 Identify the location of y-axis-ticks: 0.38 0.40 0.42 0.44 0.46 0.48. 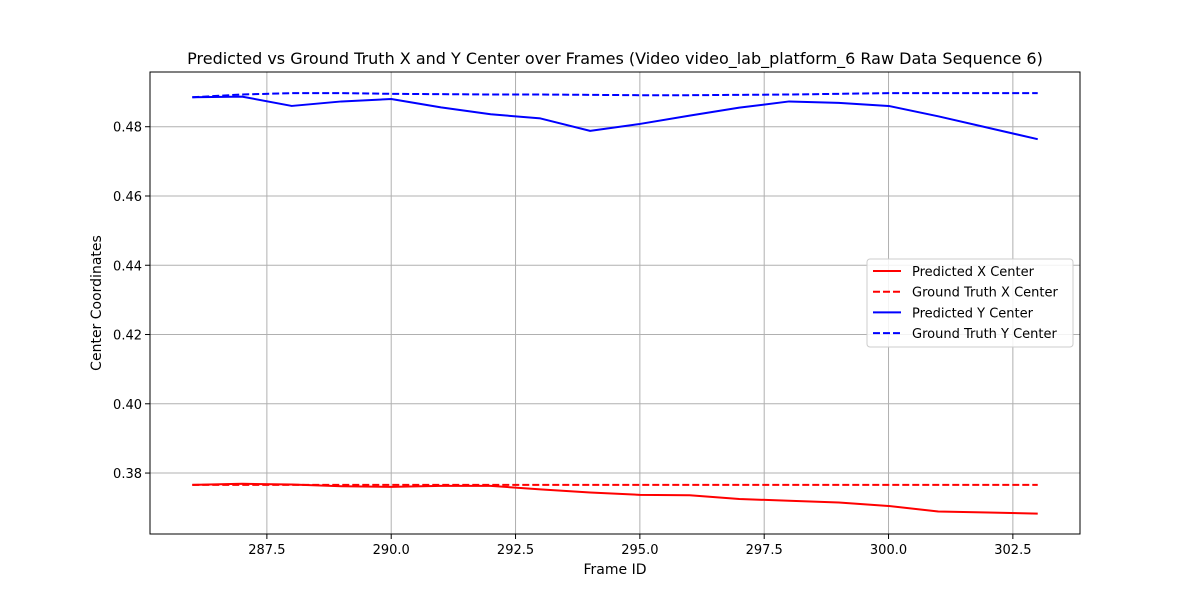
(131, 301).